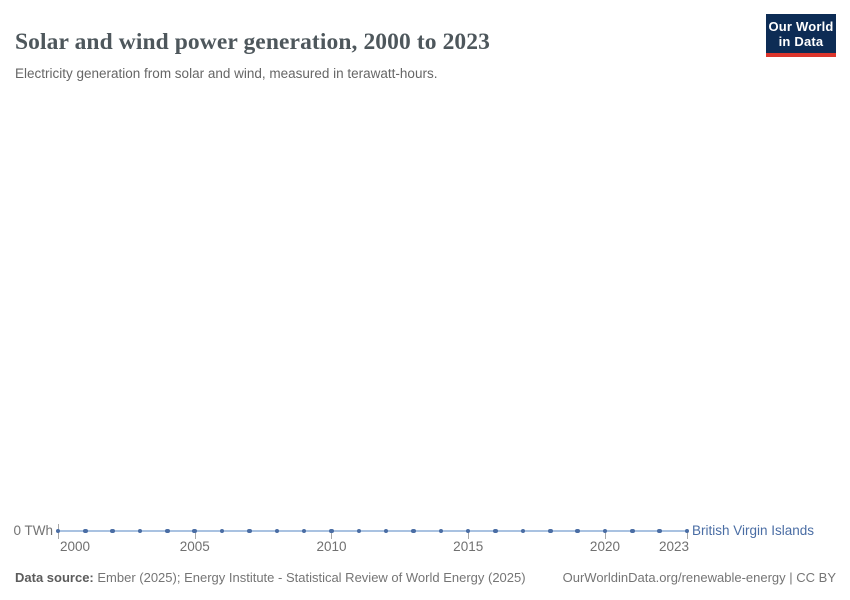 This screenshot has width=850, height=600. I want to click on owid-logo: Our World in Data, so click(801, 35).